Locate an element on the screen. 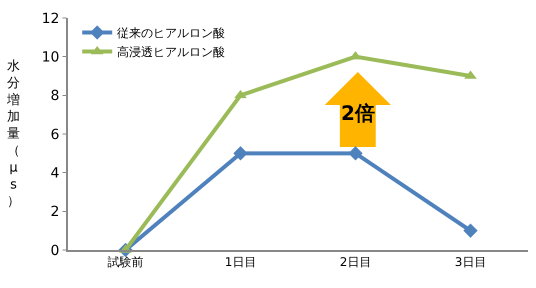 This screenshot has width=536, height=288. y-tick-label: 12 is located at coordinates (51, 18).